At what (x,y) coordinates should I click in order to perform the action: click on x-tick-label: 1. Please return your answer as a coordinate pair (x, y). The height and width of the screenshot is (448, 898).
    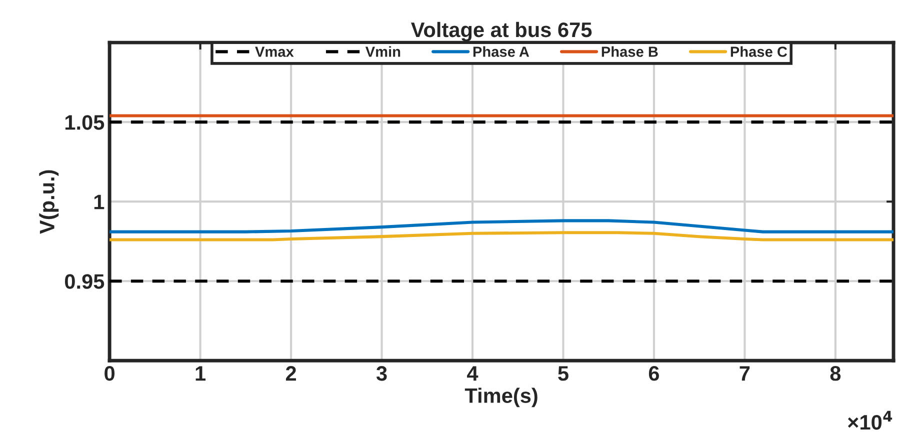
    Looking at the image, I should click on (201, 373).